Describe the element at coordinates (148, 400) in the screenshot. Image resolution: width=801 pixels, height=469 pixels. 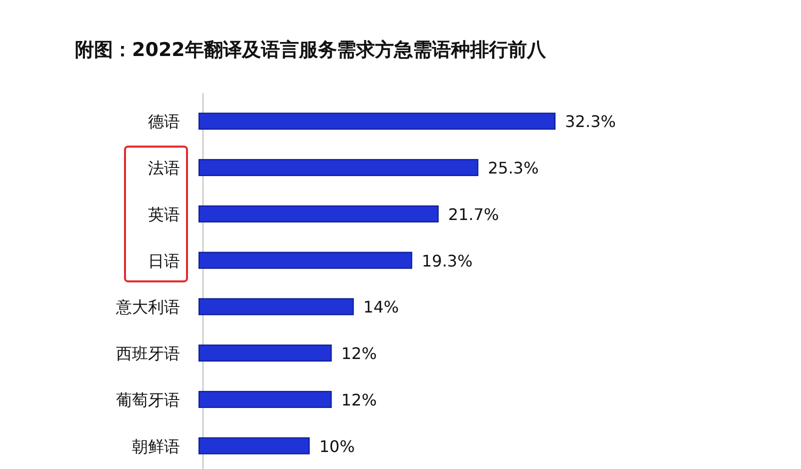
I see `y-tick-label: 葡萄牙语` at that location.